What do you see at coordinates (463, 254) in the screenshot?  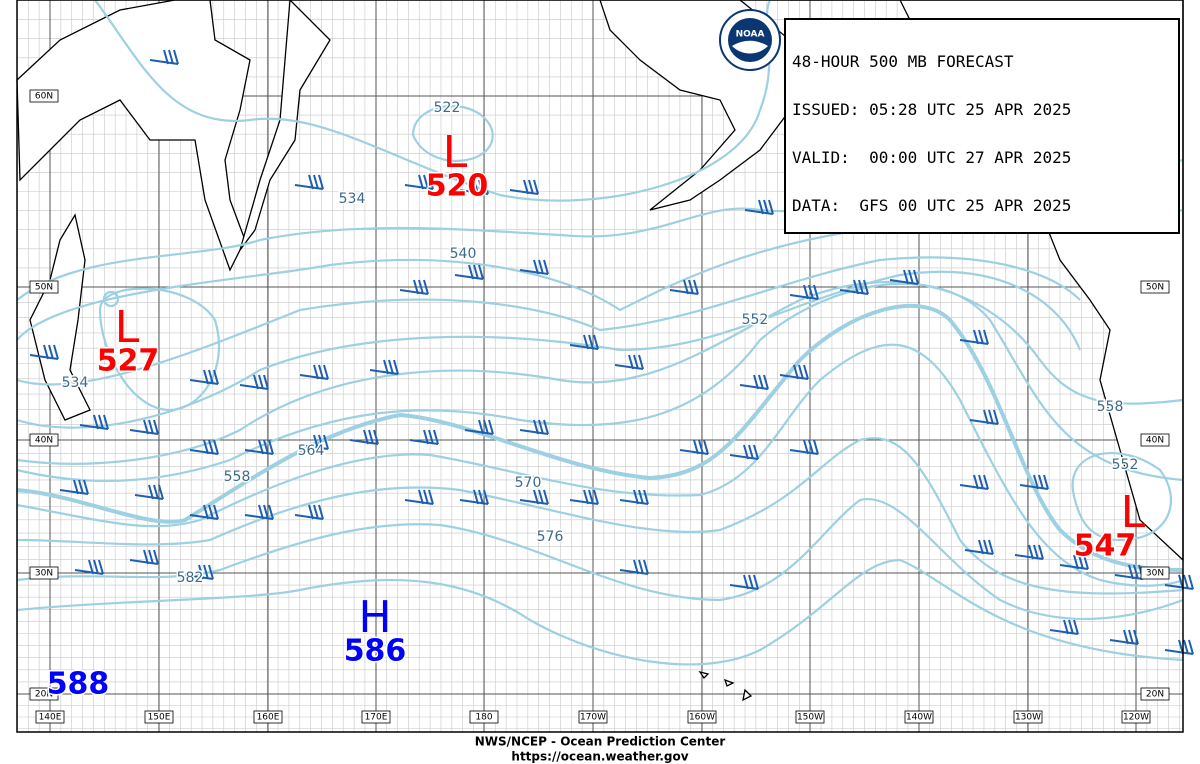 I see `contour-label: 540` at bounding box center [463, 254].